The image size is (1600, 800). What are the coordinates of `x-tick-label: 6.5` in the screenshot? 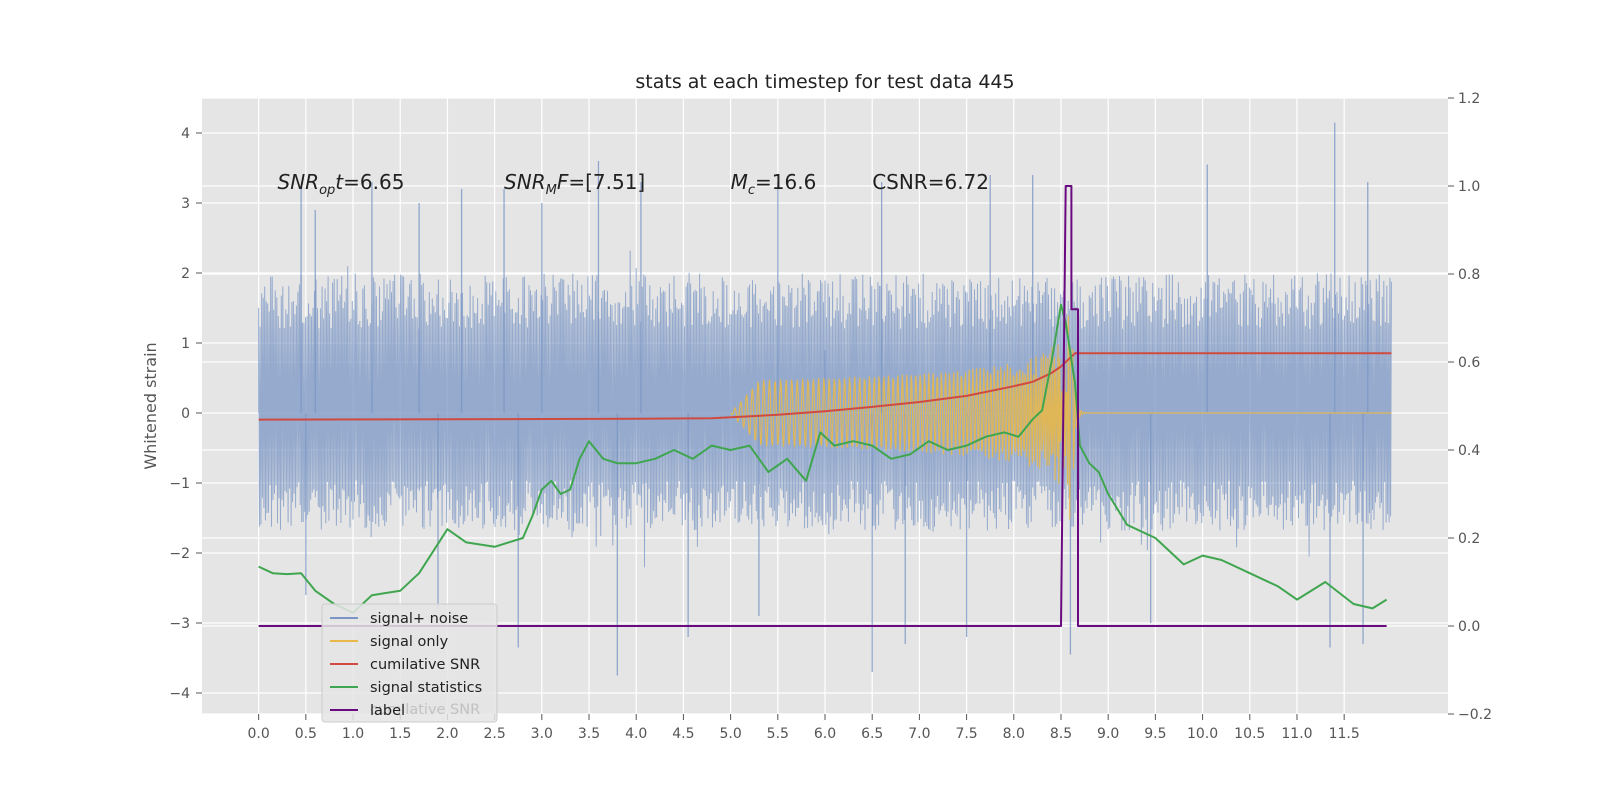 It's located at (872, 734).